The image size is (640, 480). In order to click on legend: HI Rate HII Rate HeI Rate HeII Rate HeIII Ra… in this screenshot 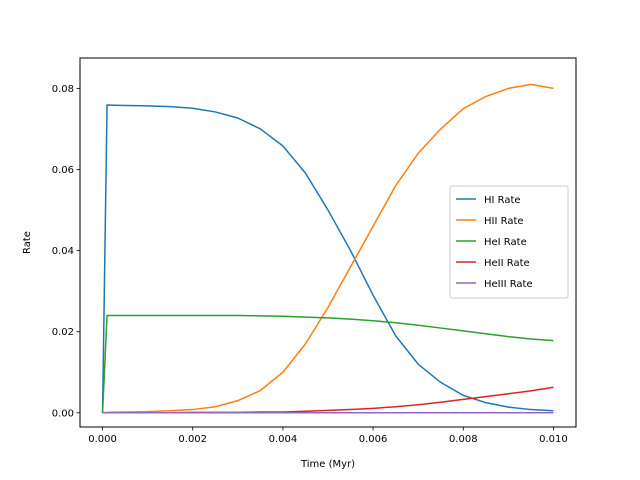, I will do `click(509, 242)`.